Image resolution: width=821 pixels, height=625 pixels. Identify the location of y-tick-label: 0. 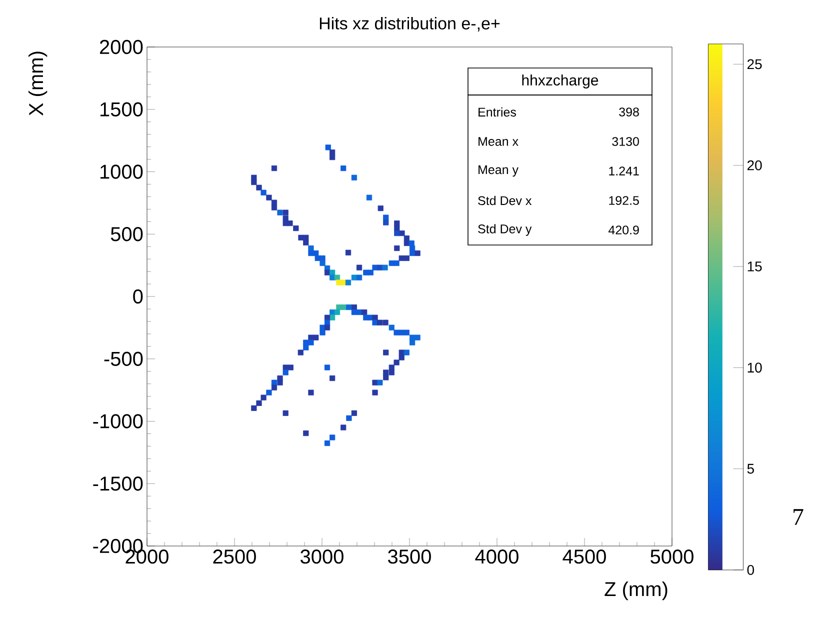
(138, 296).